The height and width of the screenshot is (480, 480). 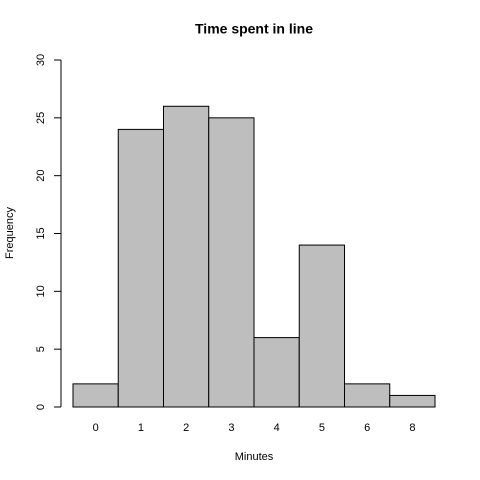 I want to click on x-tick-label: 1, so click(x=141, y=428).